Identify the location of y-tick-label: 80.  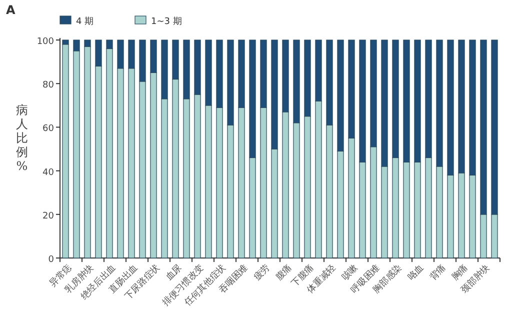
(48, 85).